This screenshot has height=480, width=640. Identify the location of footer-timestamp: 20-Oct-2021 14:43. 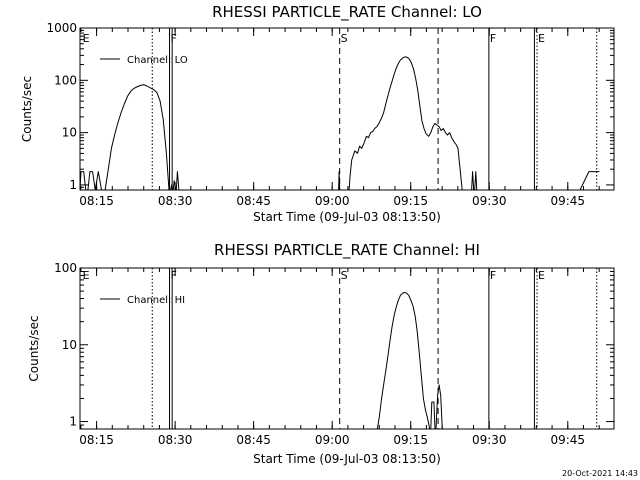
(600, 473).